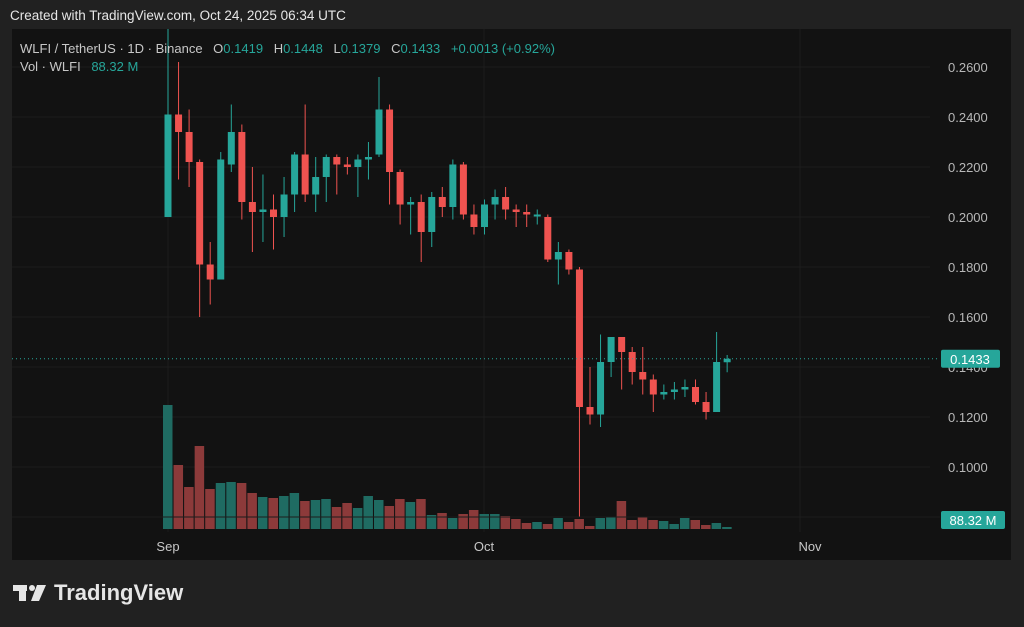 The width and height of the screenshot is (1024, 627). I want to click on close-value: 0.1433, so click(420, 48).